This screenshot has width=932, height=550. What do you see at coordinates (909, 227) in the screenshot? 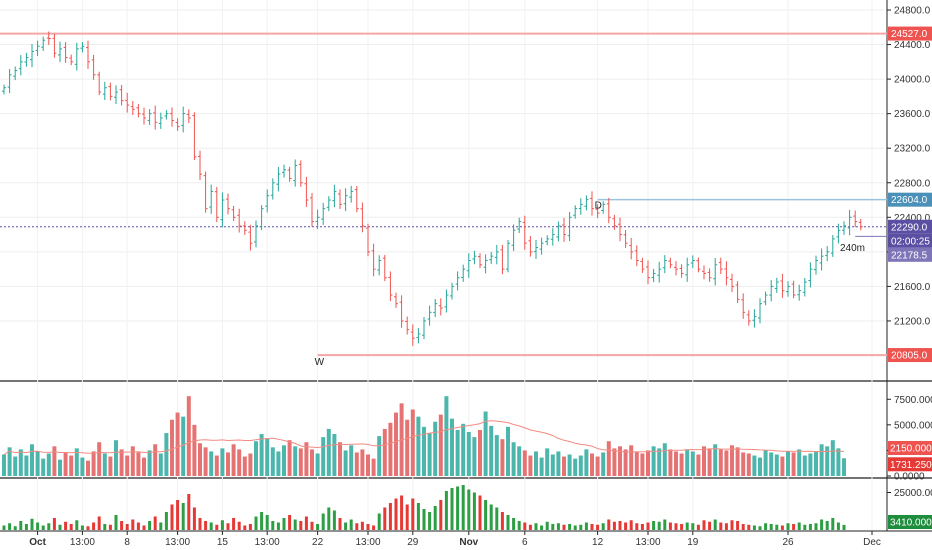
I see `svg-text: 22290.0` at bounding box center [909, 227].